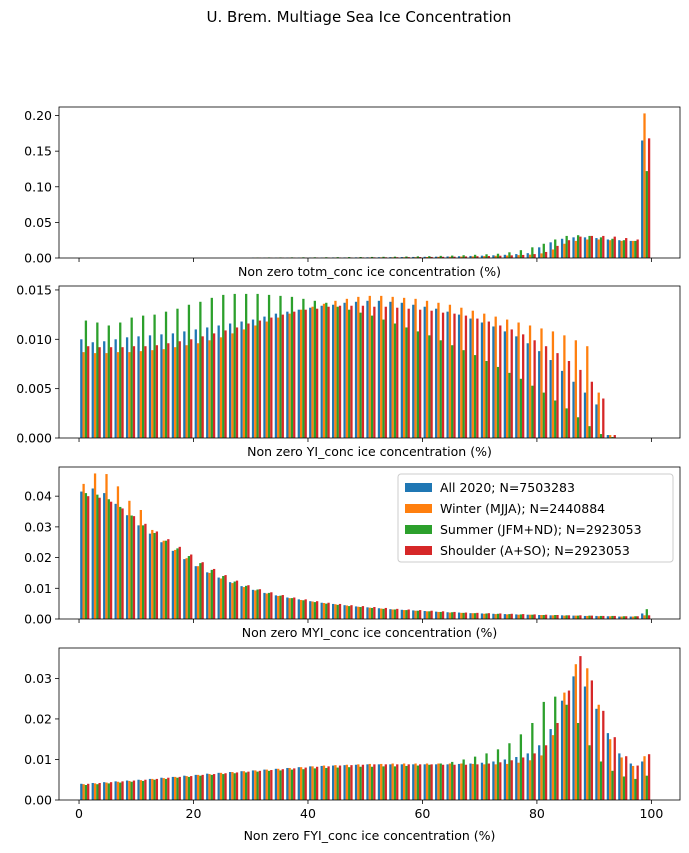  What do you see at coordinates (507, 487) in the screenshot?
I see `legend-label: All 2020; N=7503283` at bounding box center [507, 487].